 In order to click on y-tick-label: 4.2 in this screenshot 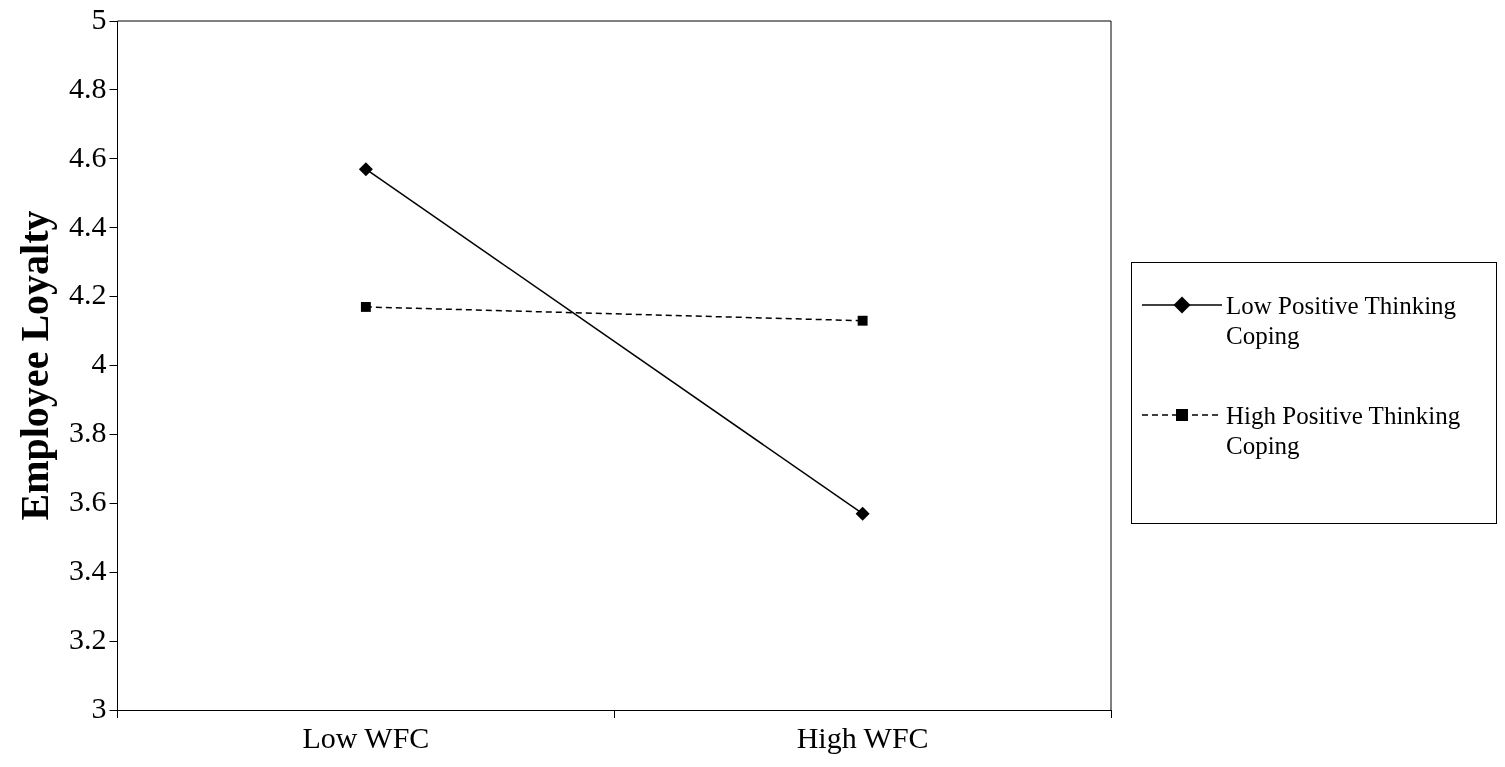, I will do `click(88, 294)`.